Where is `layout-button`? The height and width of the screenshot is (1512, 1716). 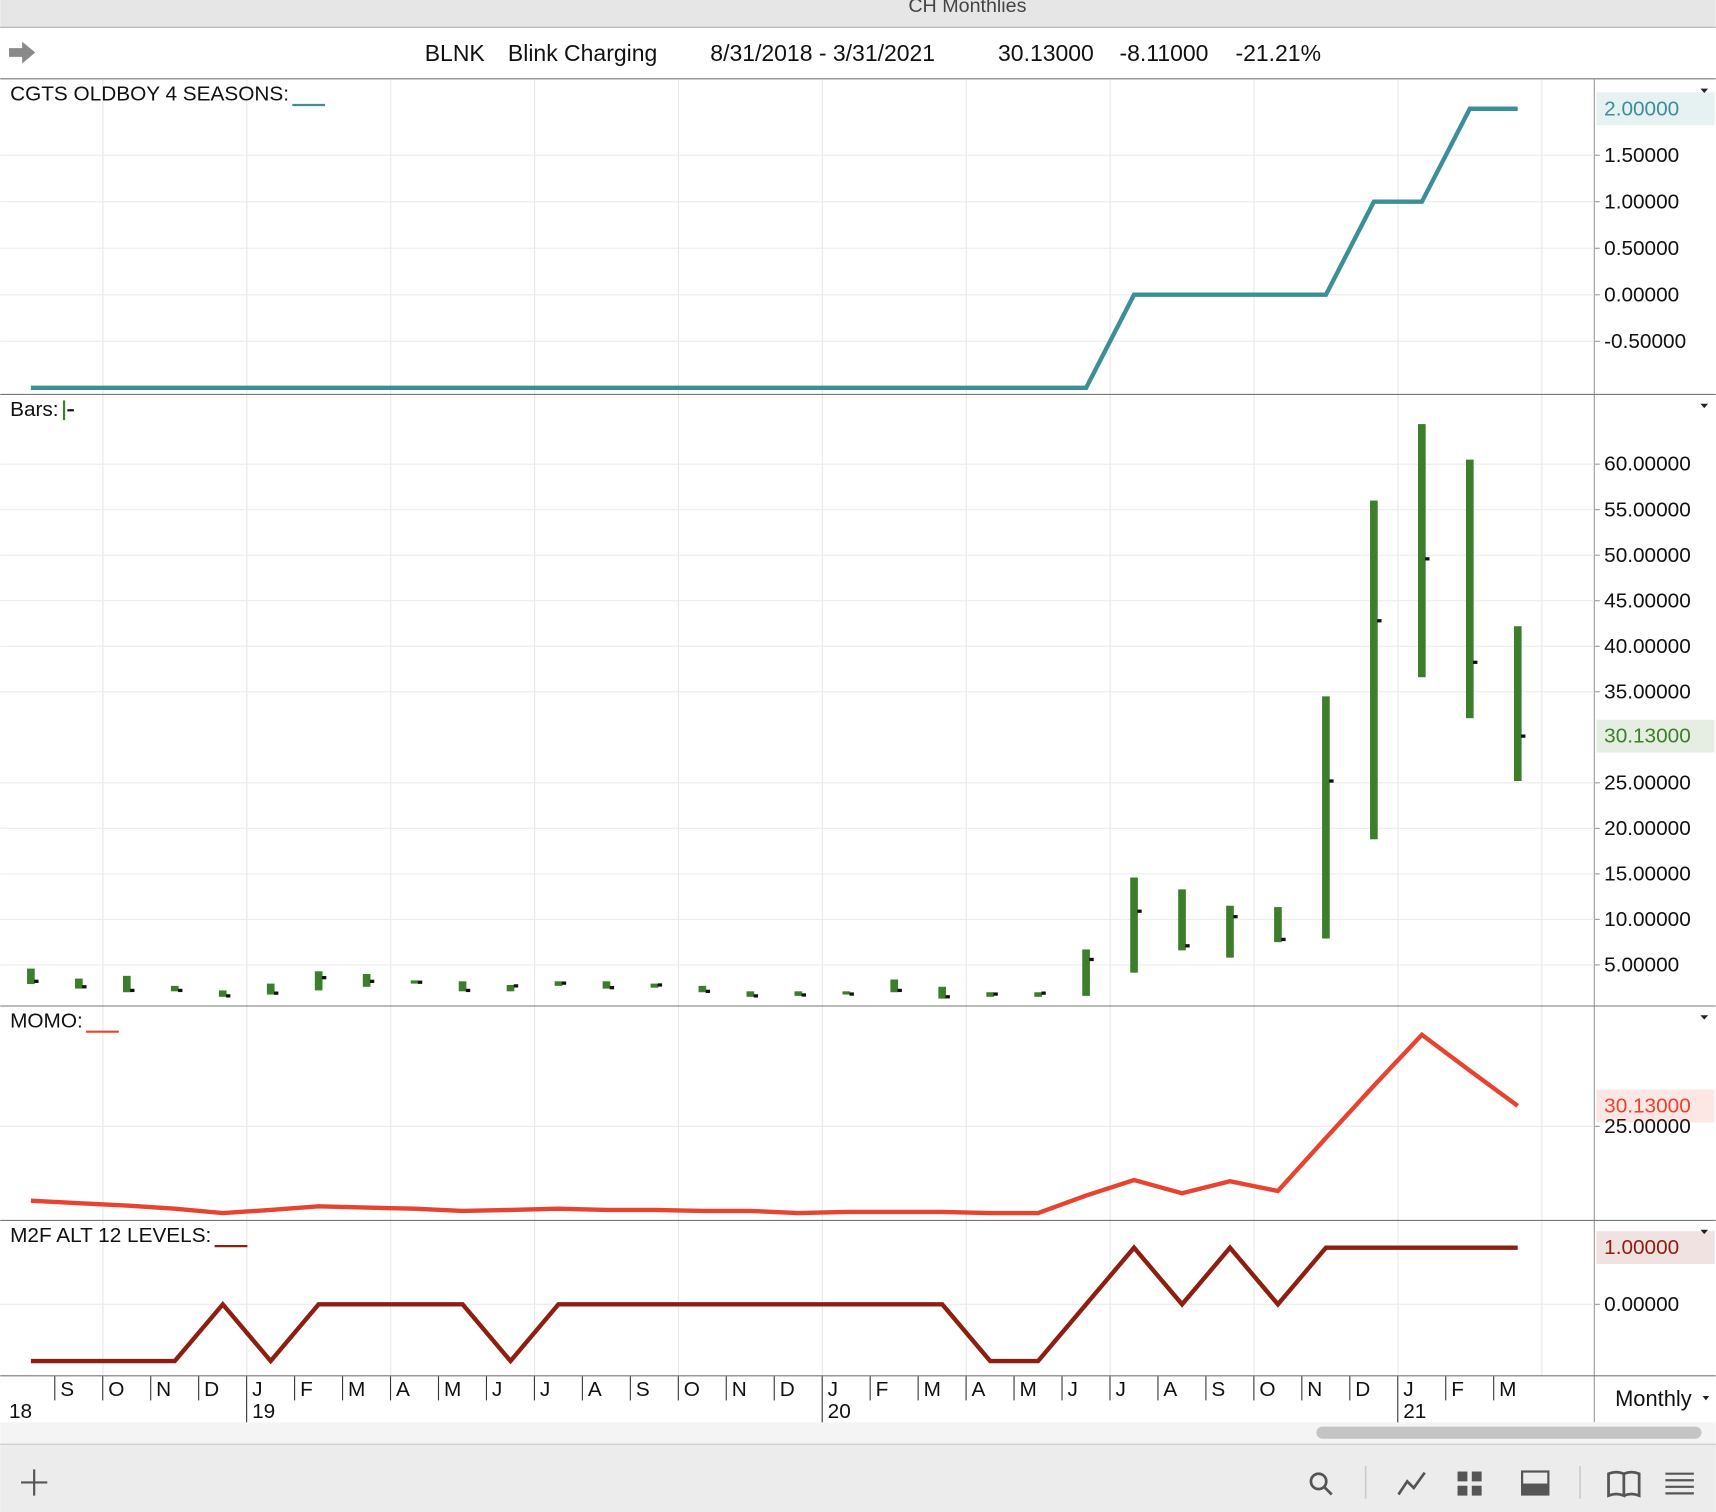
layout-button is located at coordinates (1462, 1476).